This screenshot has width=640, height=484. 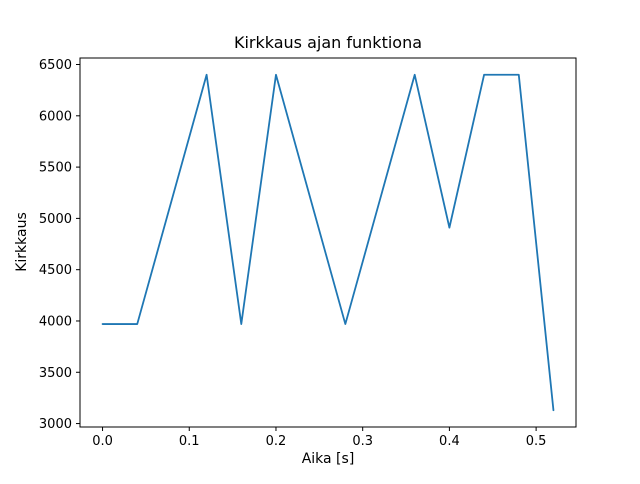 What do you see at coordinates (55, 373) in the screenshot?
I see `y-tick-label: 3500` at bounding box center [55, 373].